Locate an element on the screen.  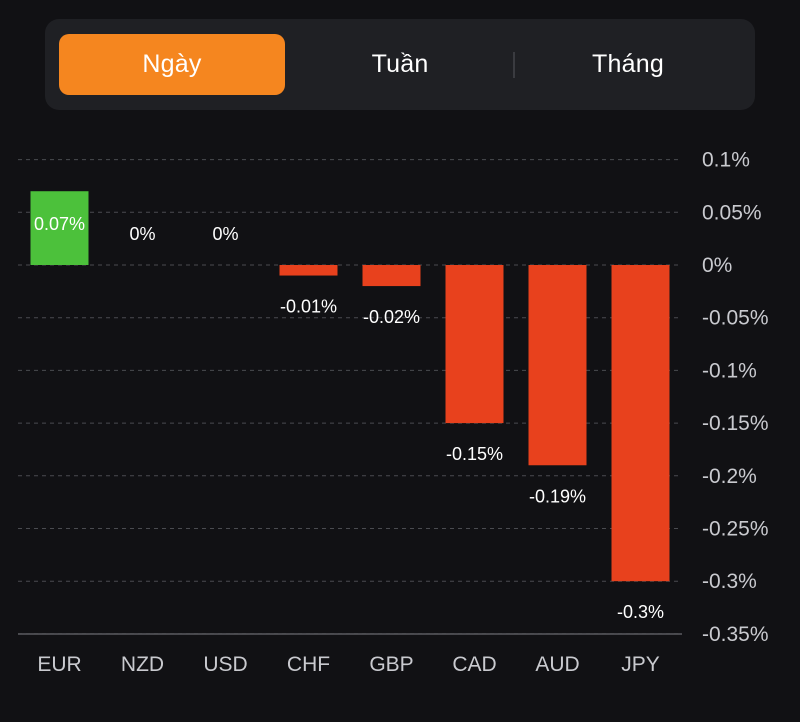
data-label-chf: -0.01% is located at coordinates (308, 307).